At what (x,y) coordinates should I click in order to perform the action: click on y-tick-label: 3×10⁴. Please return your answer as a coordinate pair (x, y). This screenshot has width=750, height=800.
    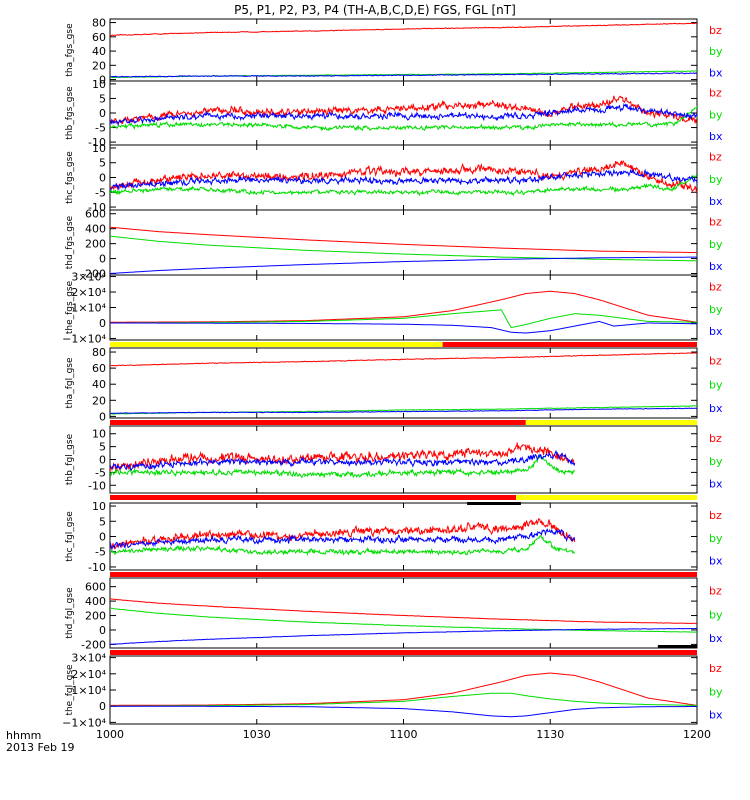
    Looking at the image, I should click on (88, 658).